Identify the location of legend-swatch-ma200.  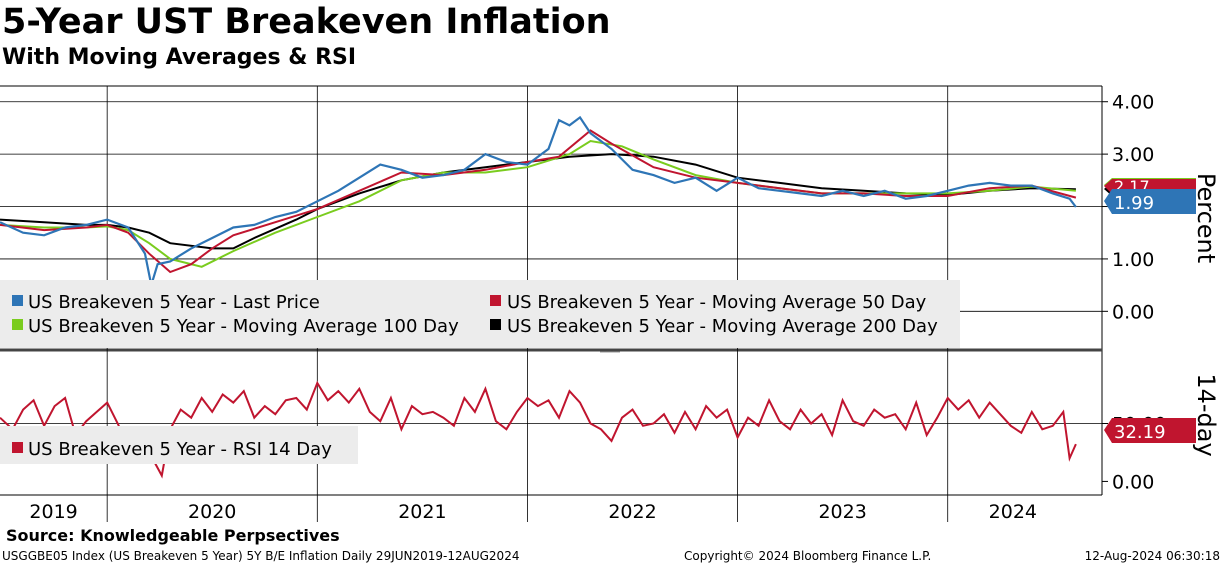
(495, 324).